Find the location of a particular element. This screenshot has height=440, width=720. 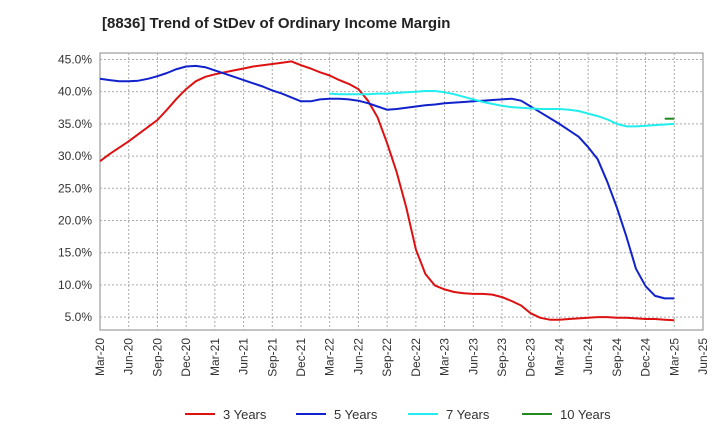

x-tick-label: Sep-23 is located at coordinates (502, 357).